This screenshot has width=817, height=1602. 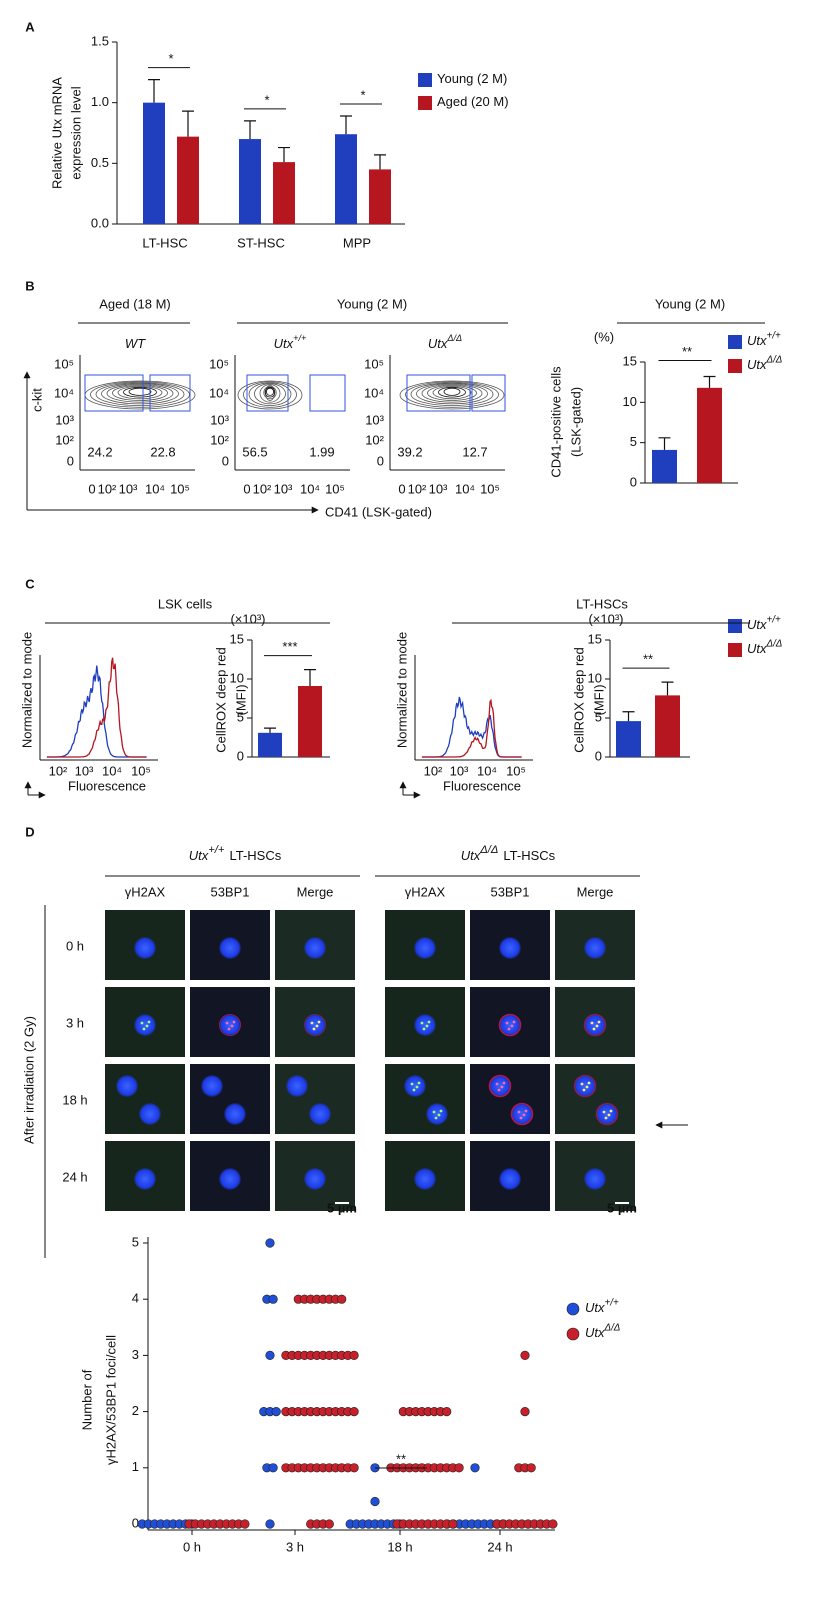 I want to click on legend-label: UtxΔ/Δ, so click(x=602, y=1331).